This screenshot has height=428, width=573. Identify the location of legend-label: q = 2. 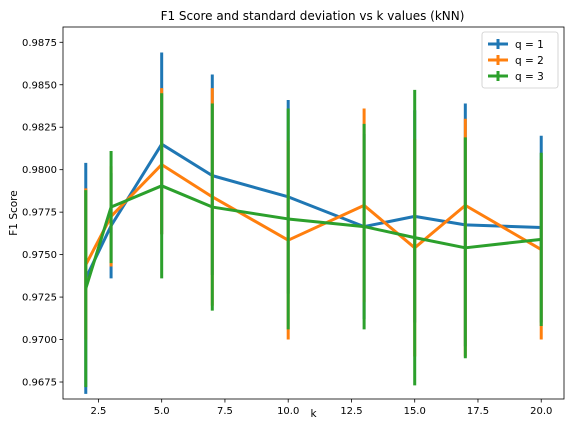
(529, 61).